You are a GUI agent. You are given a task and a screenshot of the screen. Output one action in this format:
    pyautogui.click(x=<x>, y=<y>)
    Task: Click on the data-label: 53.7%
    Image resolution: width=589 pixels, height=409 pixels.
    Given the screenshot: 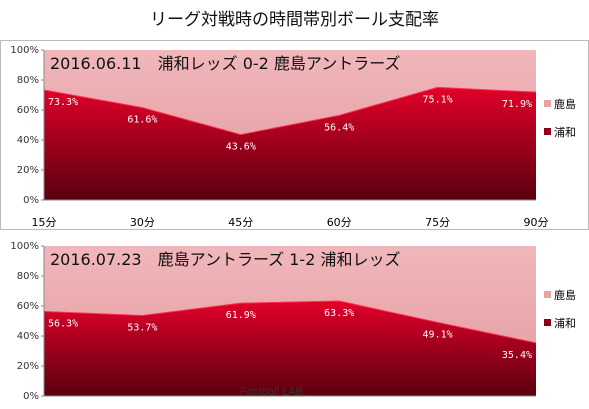 What is the action you would take?
    pyautogui.click(x=142, y=327)
    